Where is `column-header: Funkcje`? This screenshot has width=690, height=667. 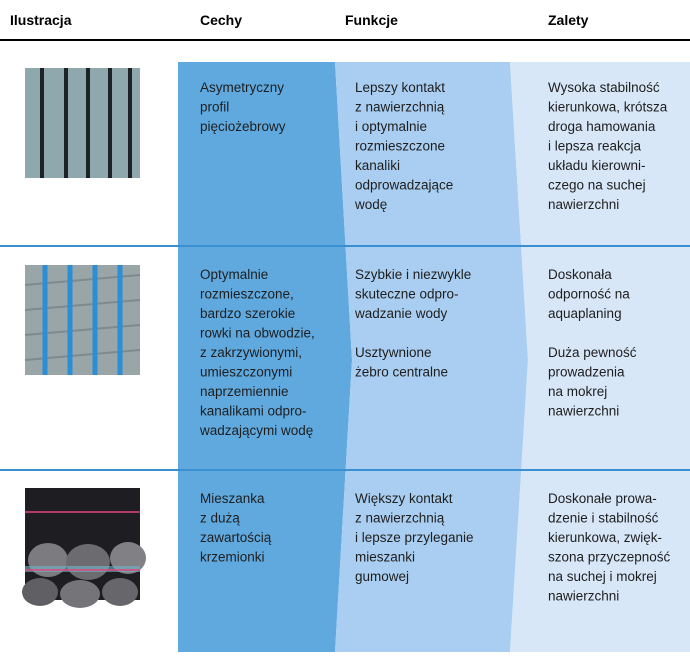
column-header: Funkcje is located at coordinates (371, 20).